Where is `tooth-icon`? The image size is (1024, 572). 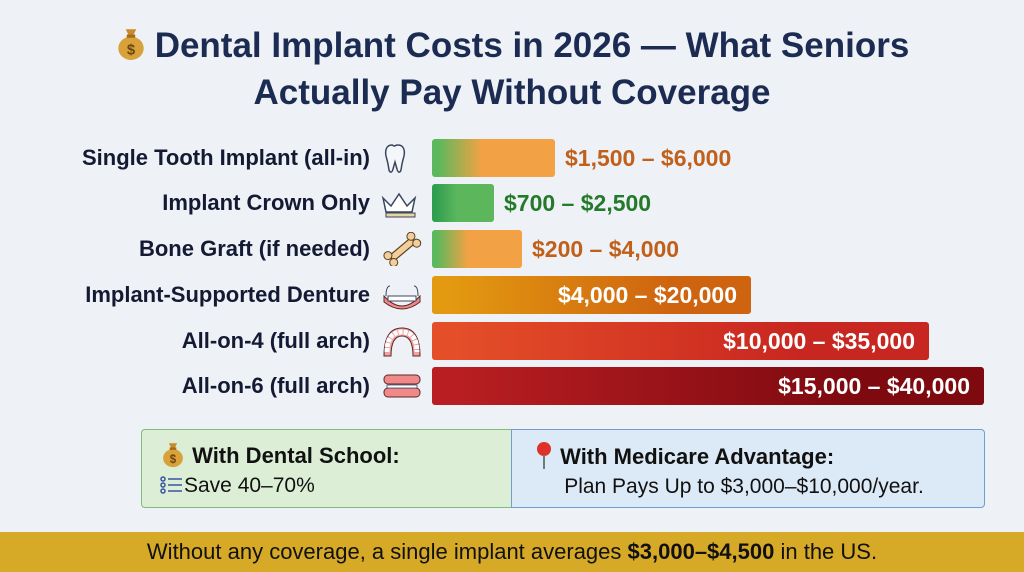
tooth-icon is located at coordinates (395, 158).